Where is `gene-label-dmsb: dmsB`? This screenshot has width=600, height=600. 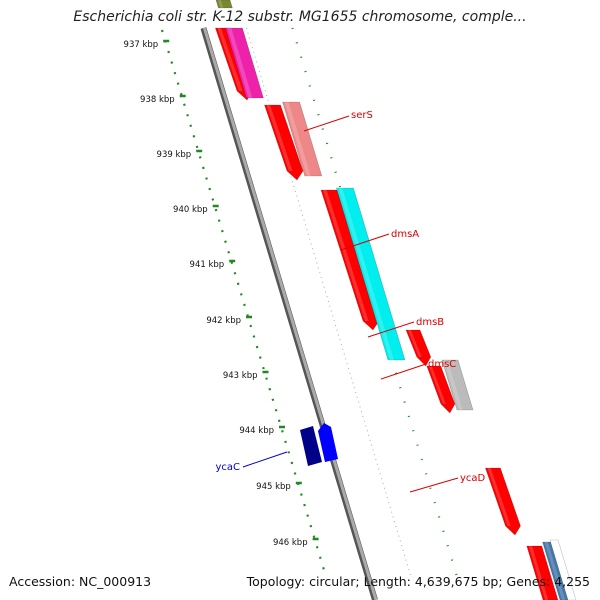
gene-label-dmsb: dmsB is located at coordinates (430, 322).